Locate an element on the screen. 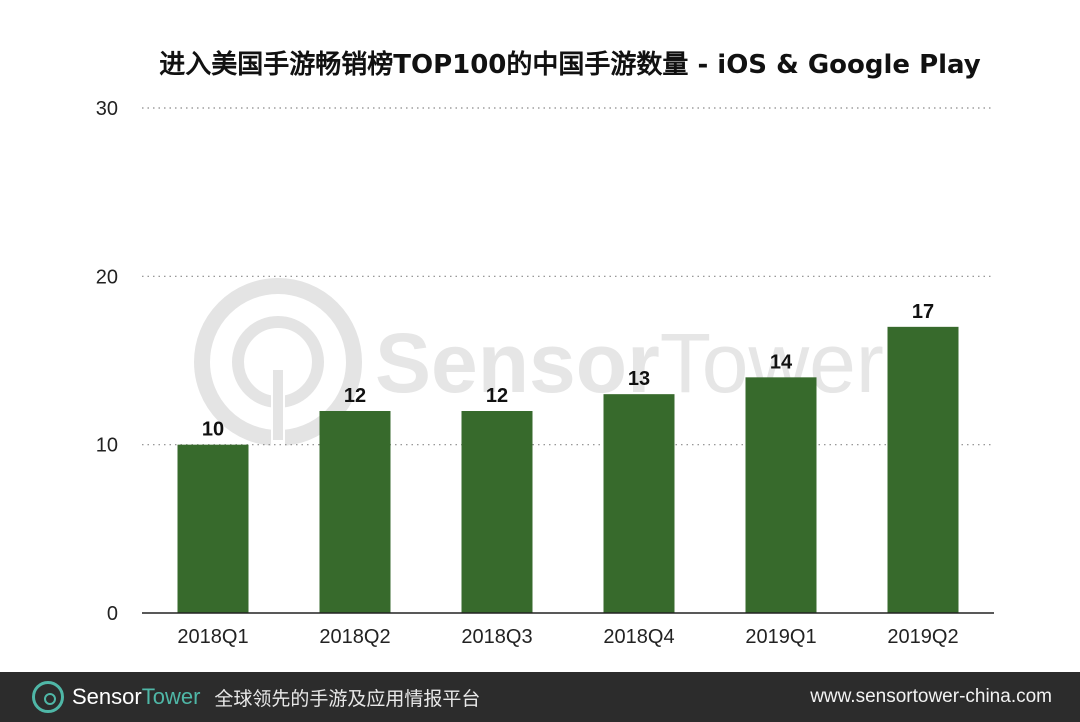 The image size is (1080, 722). footer-url: www.sensortower-china.com is located at coordinates (931, 696).